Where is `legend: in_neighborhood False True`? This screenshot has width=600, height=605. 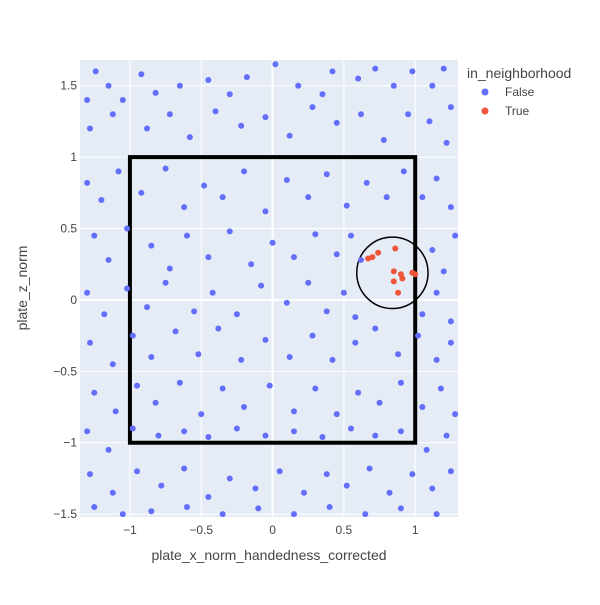
legend: in_neighborhood False True is located at coordinates (519, 91).